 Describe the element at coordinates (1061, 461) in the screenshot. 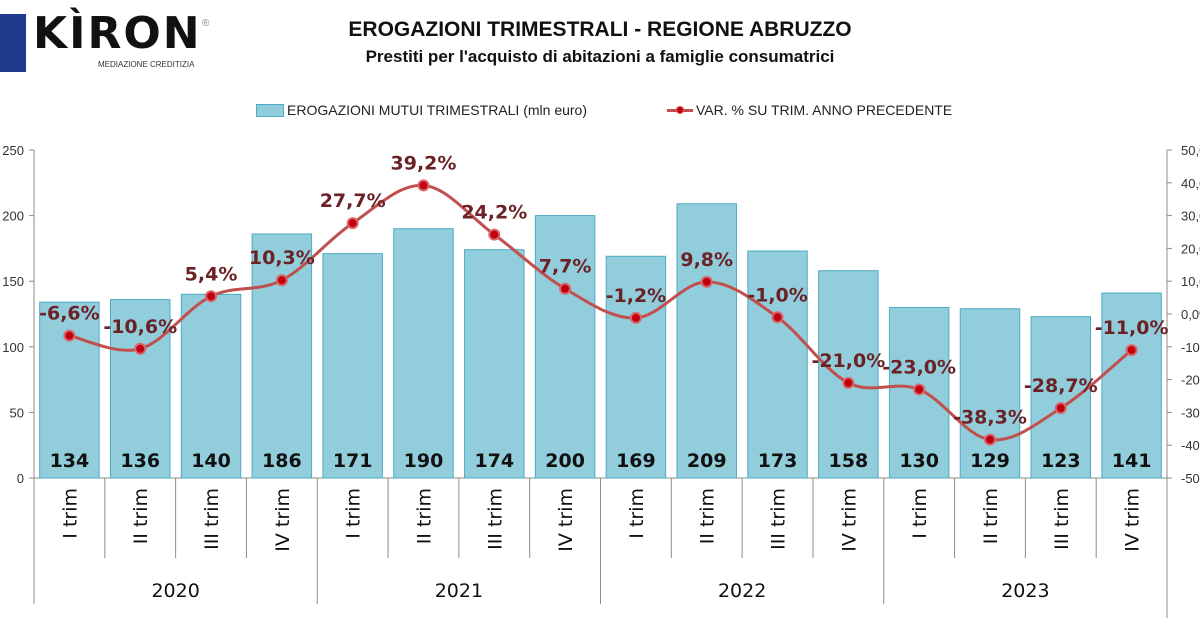

I see `bar-value-label: 123` at that location.